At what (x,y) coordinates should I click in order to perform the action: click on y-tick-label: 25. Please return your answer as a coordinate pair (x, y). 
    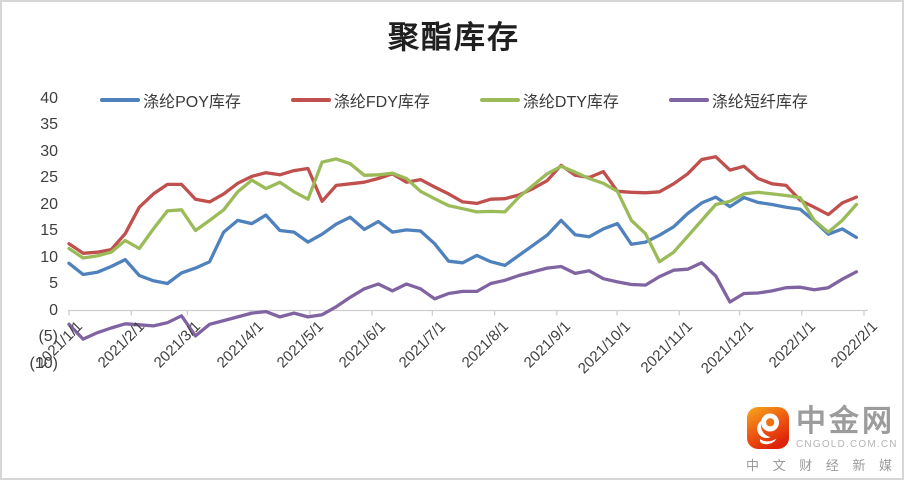
    Looking at the image, I should click on (49, 177).